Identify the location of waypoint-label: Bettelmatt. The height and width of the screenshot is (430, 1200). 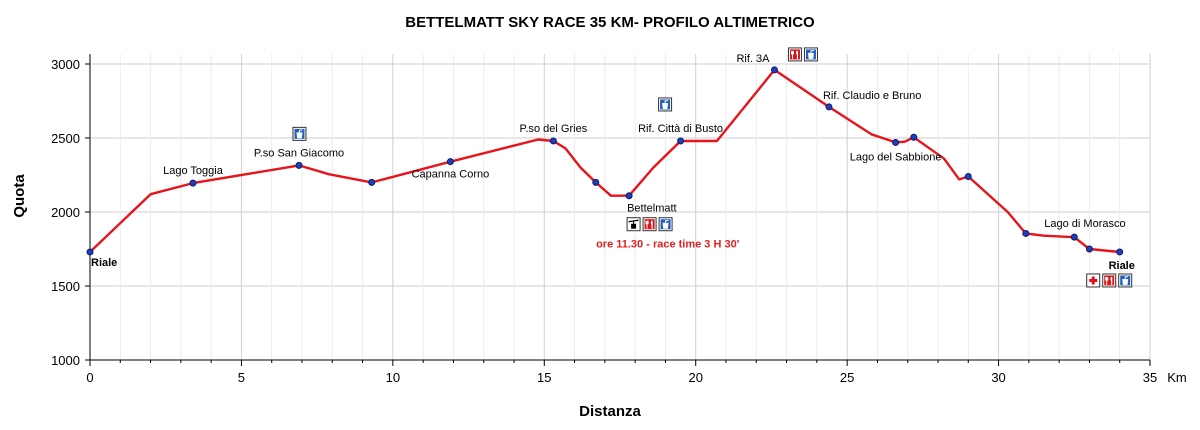
(652, 209).